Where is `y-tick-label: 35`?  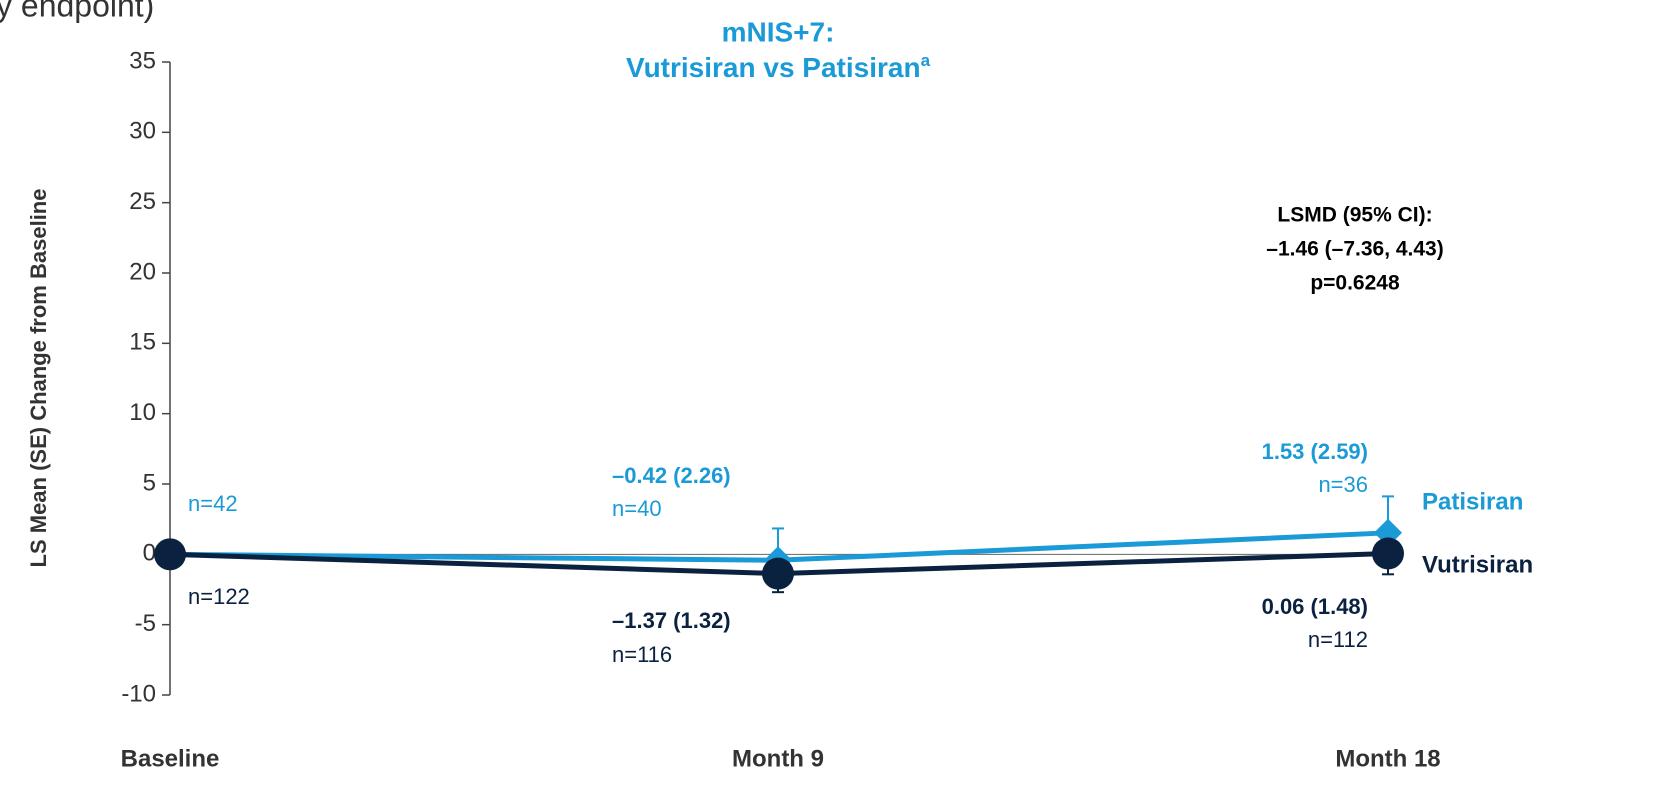
y-tick-label: 35 is located at coordinates (142, 60).